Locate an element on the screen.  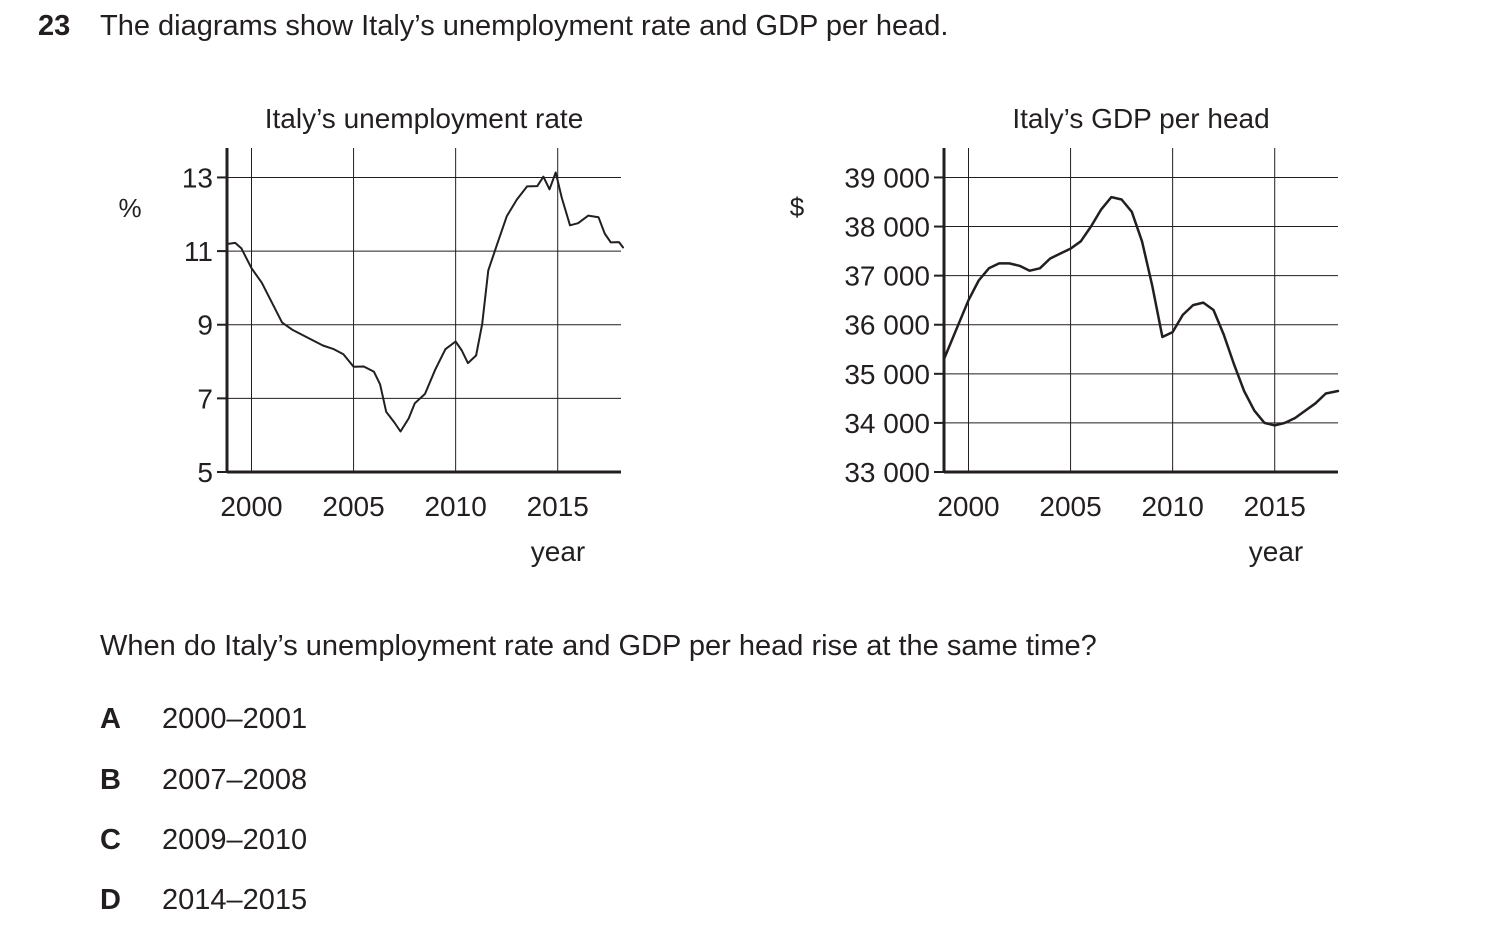
y-tick-label: 35 000 is located at coordinates (887, 374).